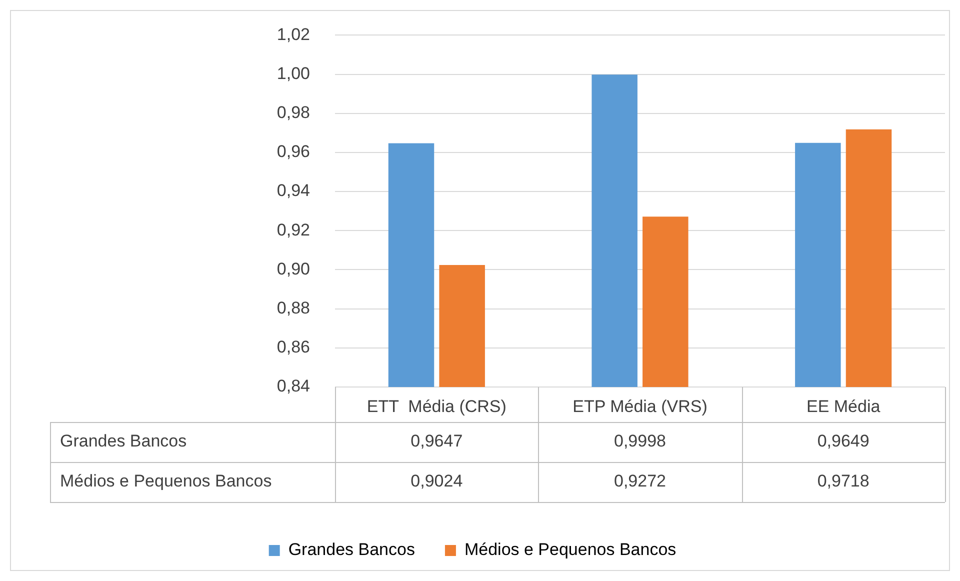 The image size is (960, 581). I want to click on legend-label: Grandes Bancos, so click(351, 550).